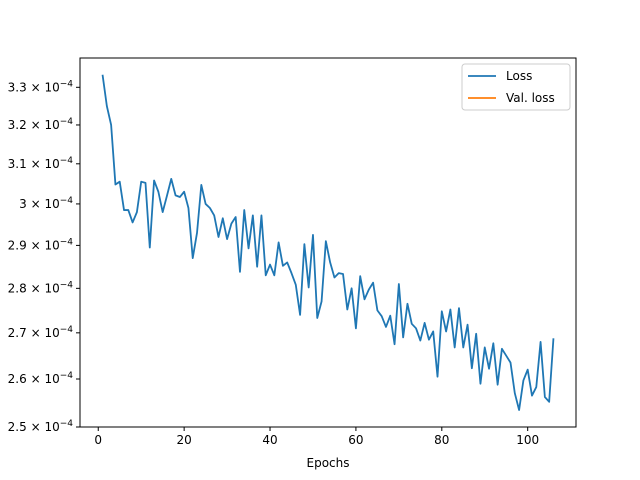 The width and height of the screenshot is (640, 480). Describe the element at coordinates (355, 440) in the screenshot. I see `x-tick-label: 60` at that location.